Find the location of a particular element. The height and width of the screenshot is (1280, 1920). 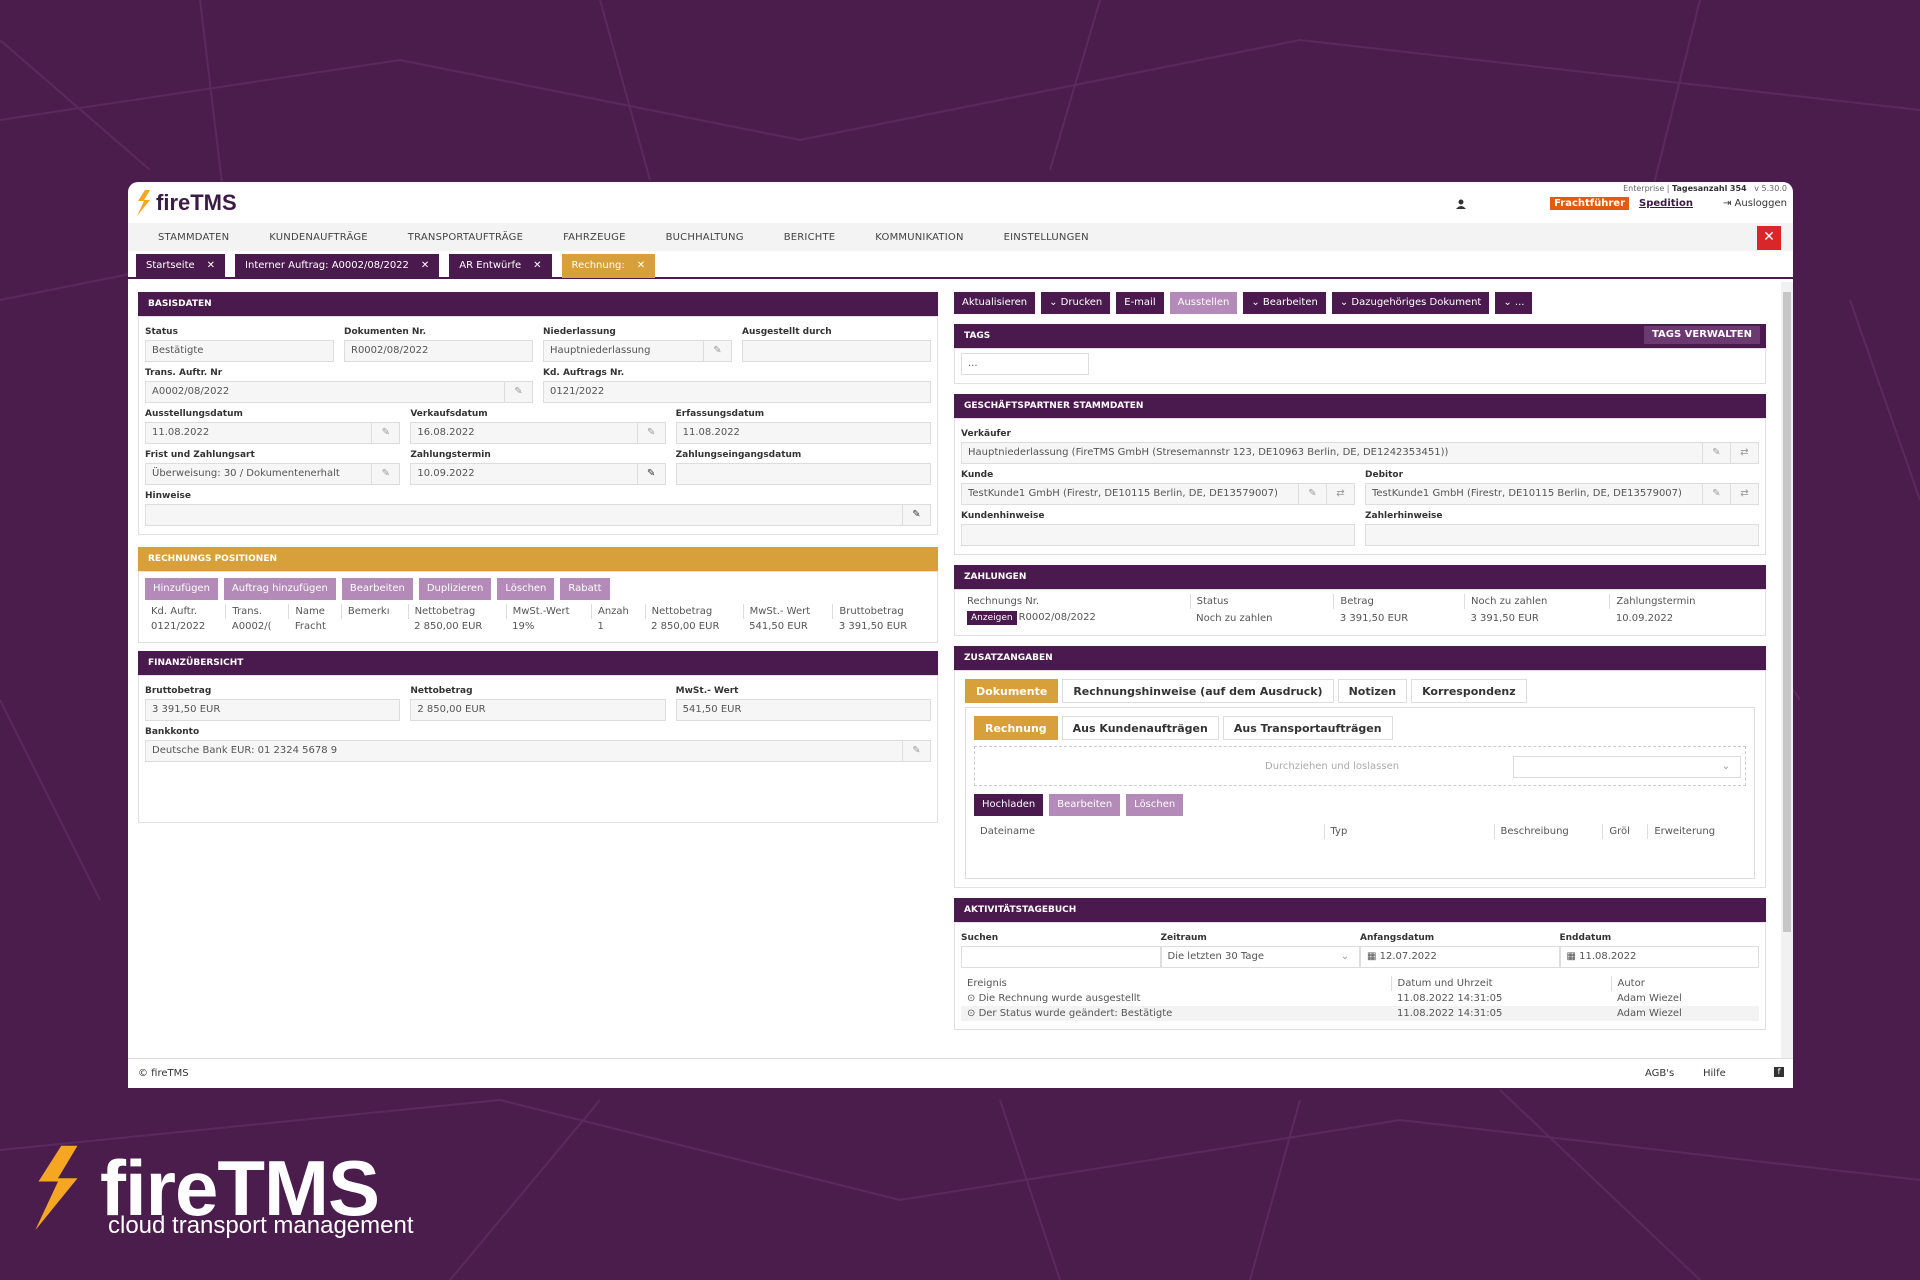

tags-verwalten-button: Tags verwalten is located at coordinates (1701, 335).